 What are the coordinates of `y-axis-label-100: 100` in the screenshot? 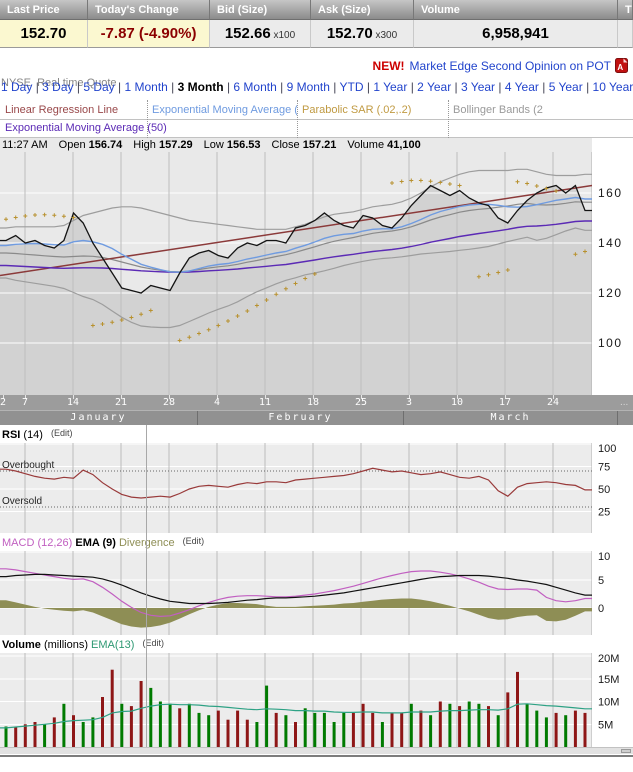 It's located at (607, 449).